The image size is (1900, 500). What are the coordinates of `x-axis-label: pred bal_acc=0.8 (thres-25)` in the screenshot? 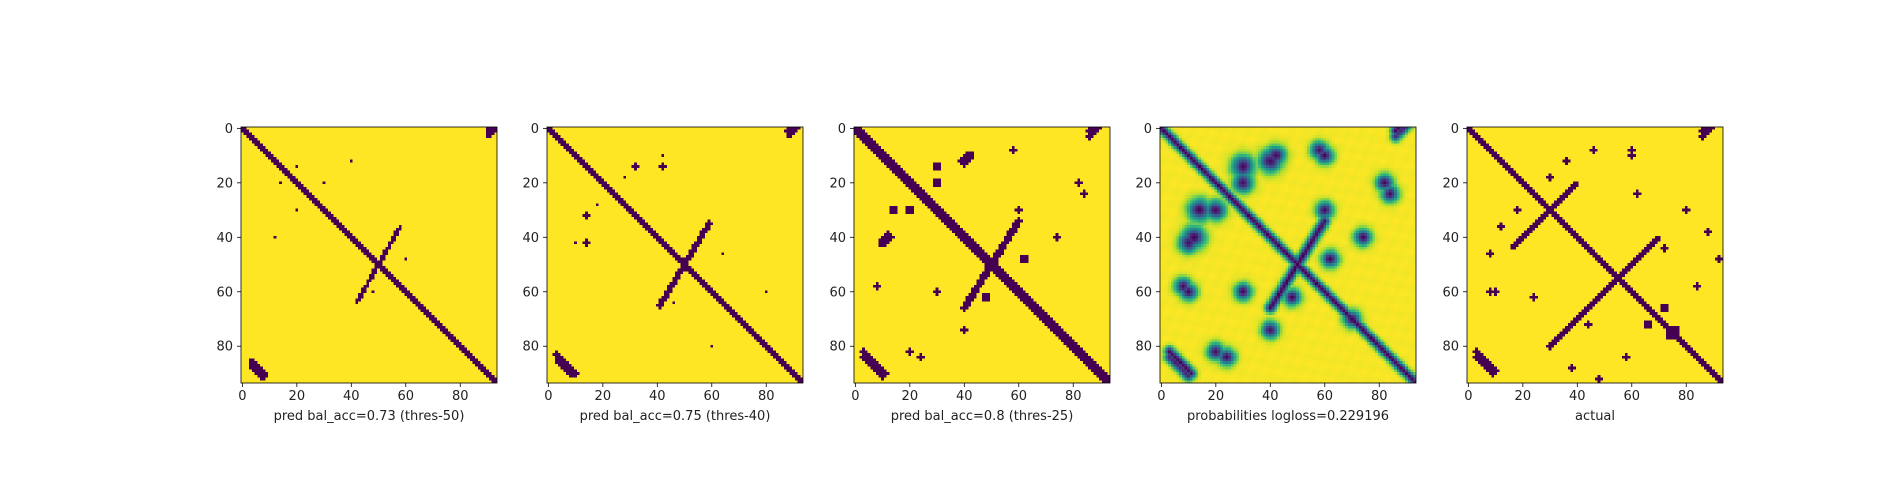 It's located at (982, 416).